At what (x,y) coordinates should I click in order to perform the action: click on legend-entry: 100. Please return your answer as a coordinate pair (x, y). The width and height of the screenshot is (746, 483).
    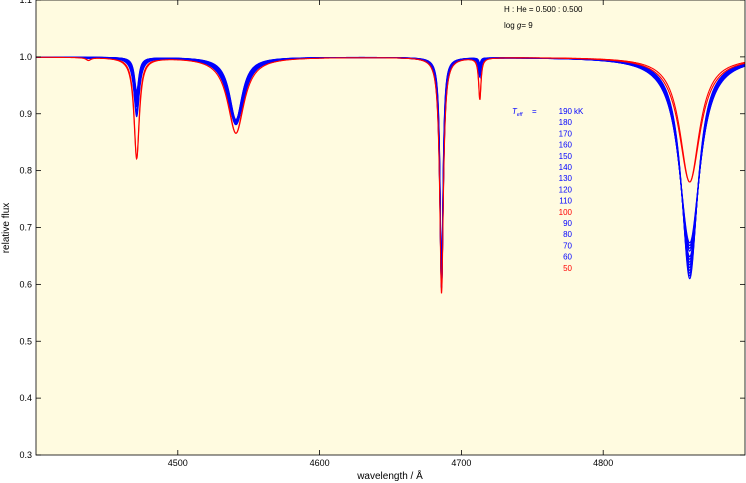
    Looking at the image, I should click on (566, 212).